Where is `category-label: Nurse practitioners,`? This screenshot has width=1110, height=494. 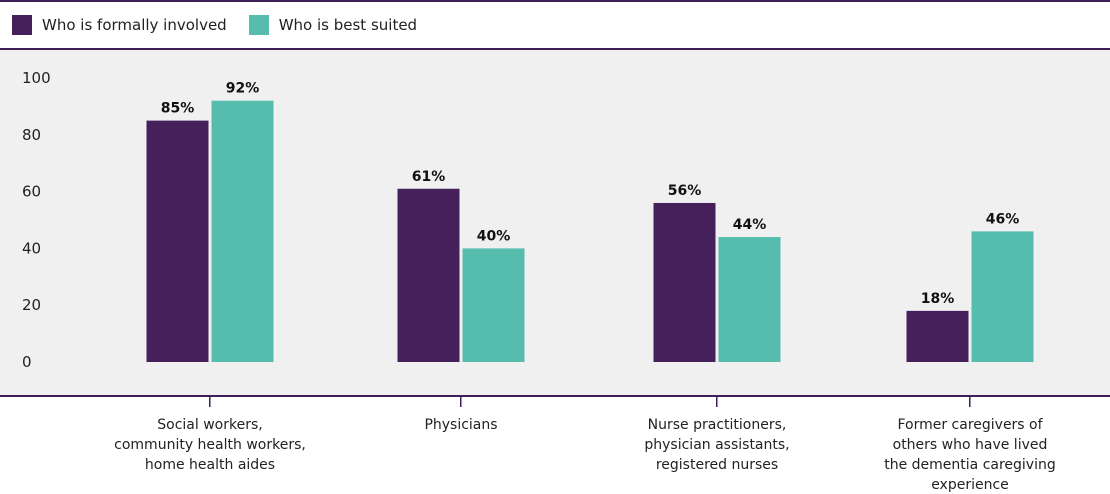
category-label: Nurse practitioners, is located at coordinates (717, 425).